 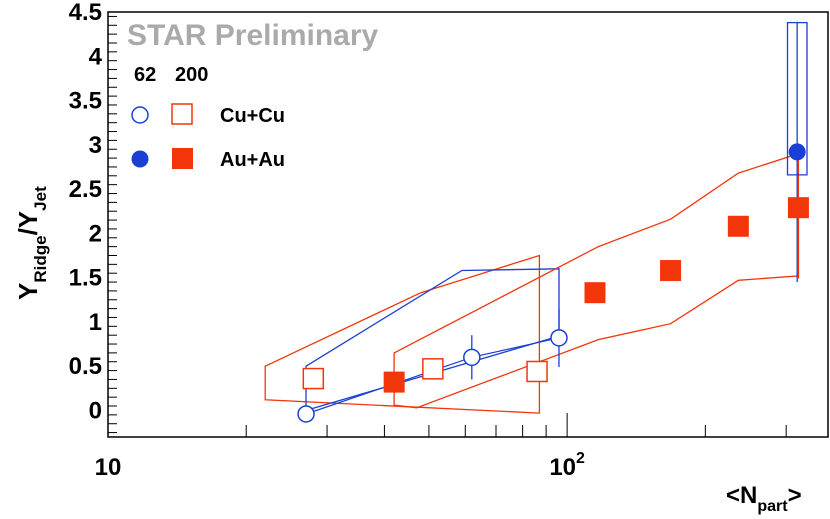 What do you see at coordinates (253, 35) in the screenshot?
I see `watermark-label: STAR Preliminary` at bounding box center [253, 35].